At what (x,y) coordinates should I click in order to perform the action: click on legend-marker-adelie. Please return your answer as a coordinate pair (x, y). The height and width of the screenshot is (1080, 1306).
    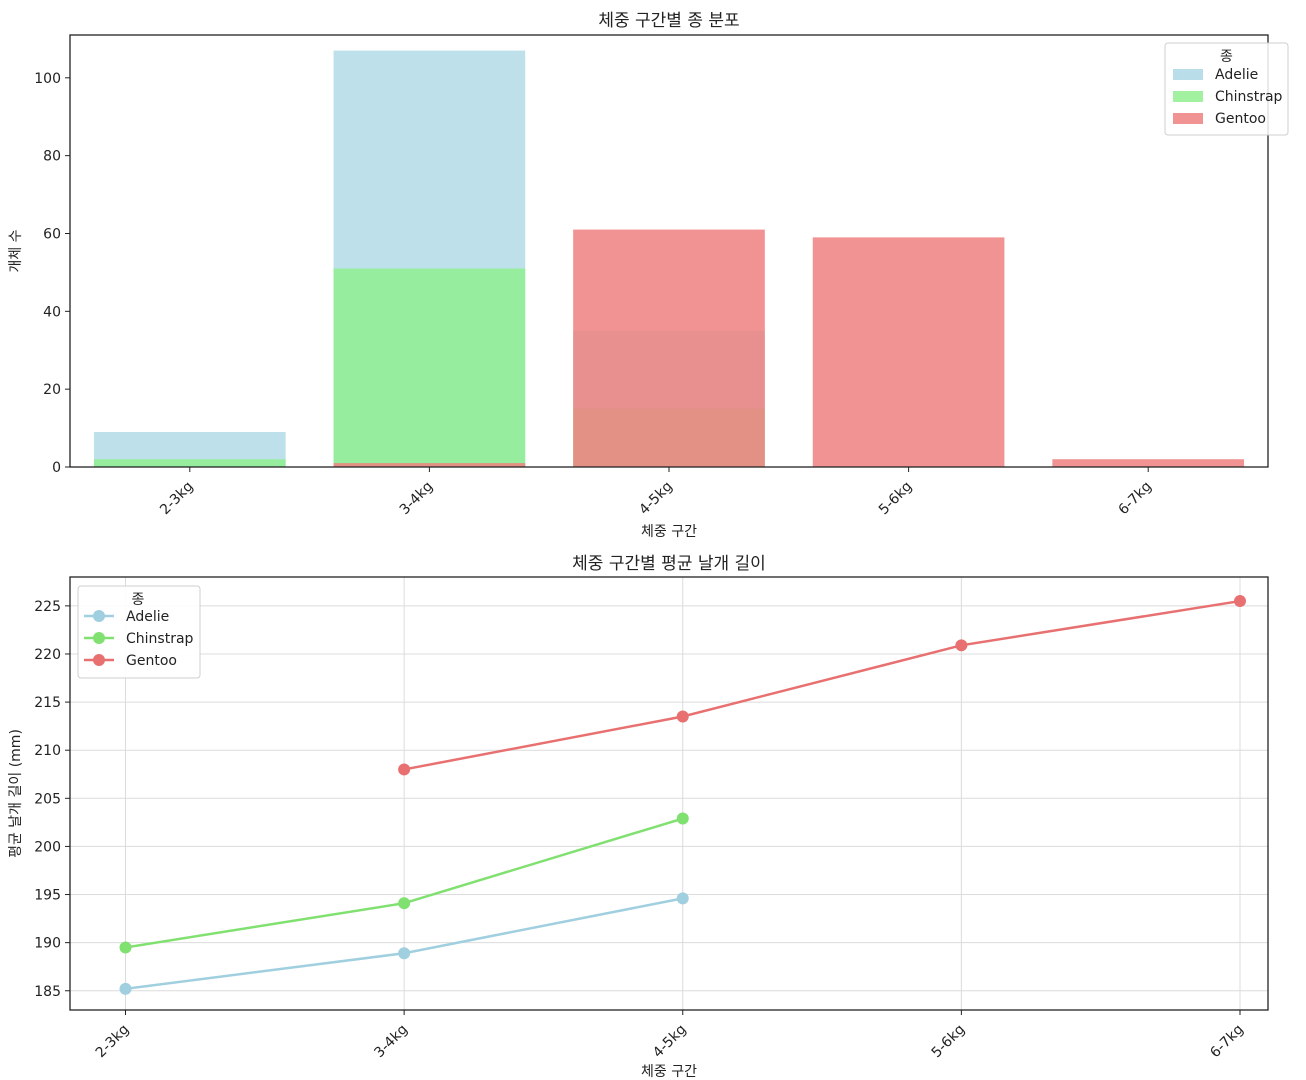
    Looking at the image, I should click on (99, 616).